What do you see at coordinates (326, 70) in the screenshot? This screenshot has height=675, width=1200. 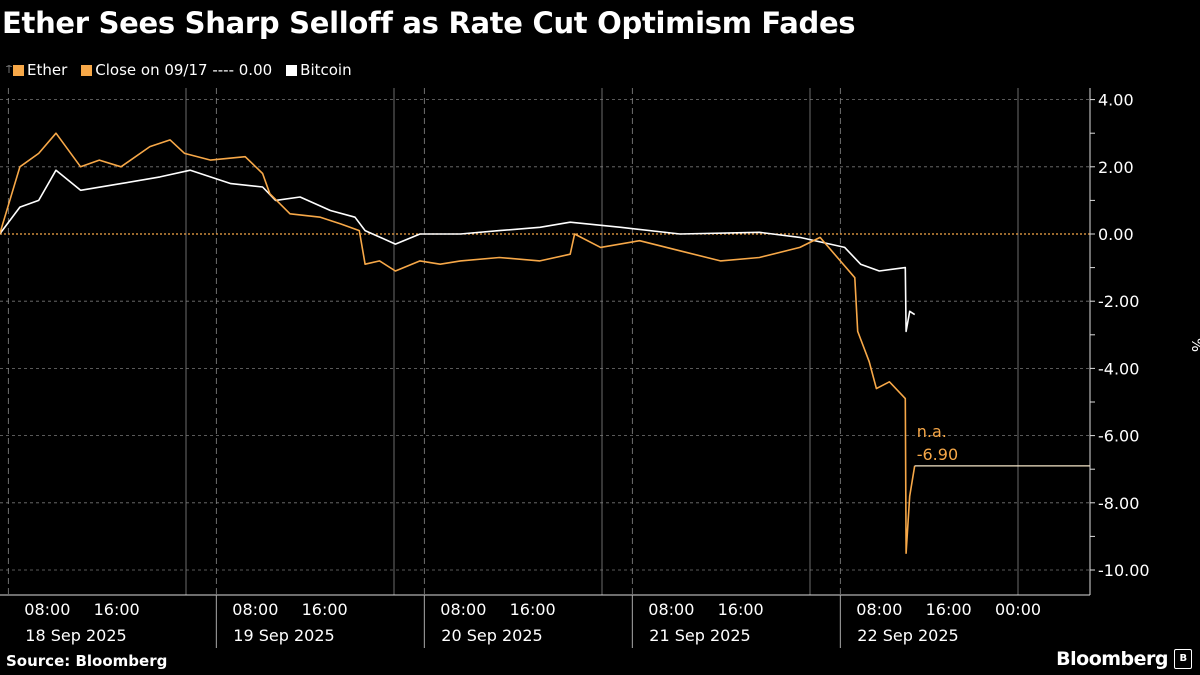 I see `legend-label: Bitcoin` at bounding box center [326, 70].